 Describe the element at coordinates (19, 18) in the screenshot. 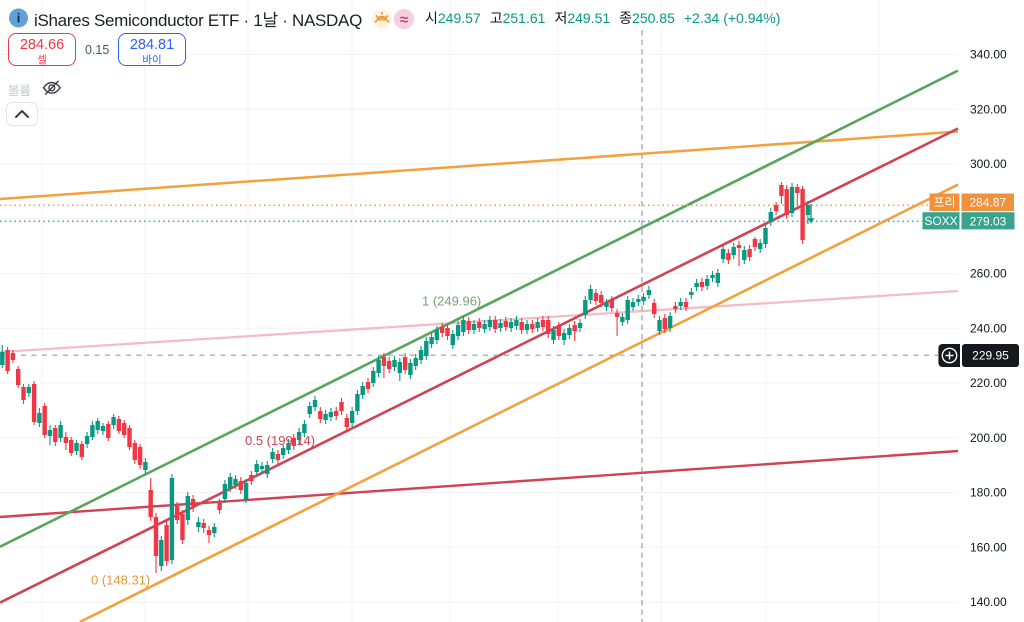

I see `svg-text: i` at that location.